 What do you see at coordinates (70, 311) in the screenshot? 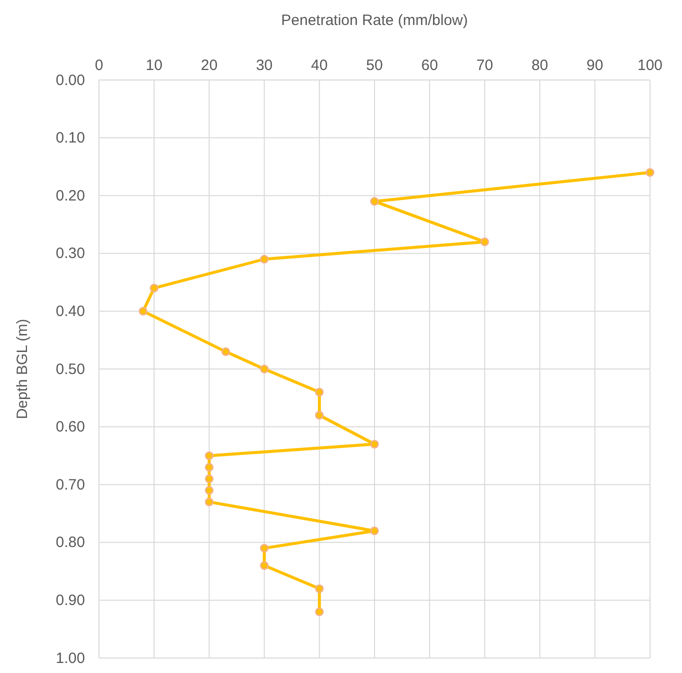
I see `y-tick-label: 0.40` at bounding box center [70, 311].